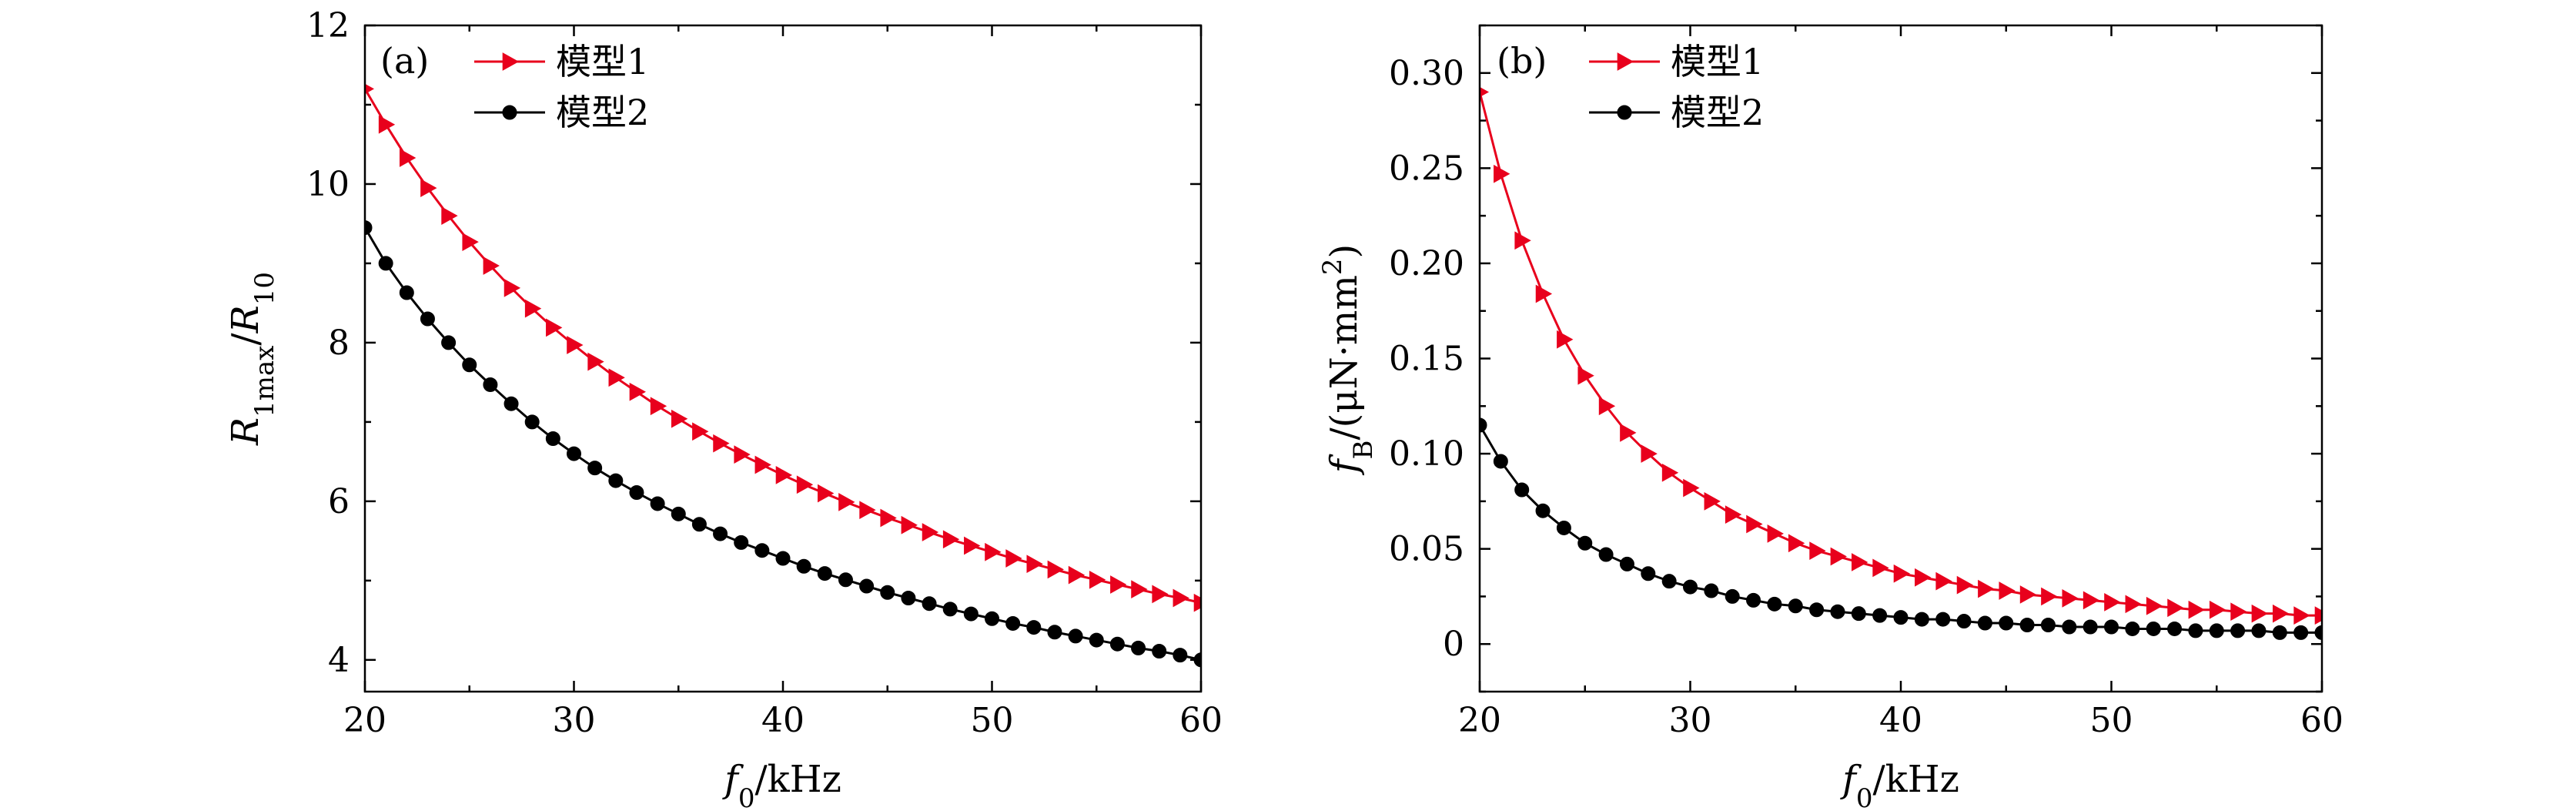 The width and height of the screenshot is (2576, 811). I want to click on series-line, so click(1901, 529).